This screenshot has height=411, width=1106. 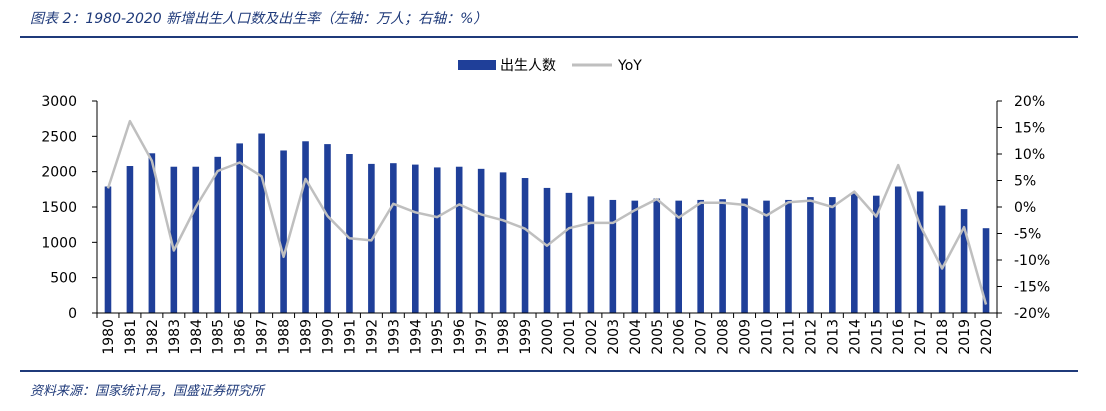 I want to click on x-tick-label: 2006, so click(x=680, y=337).